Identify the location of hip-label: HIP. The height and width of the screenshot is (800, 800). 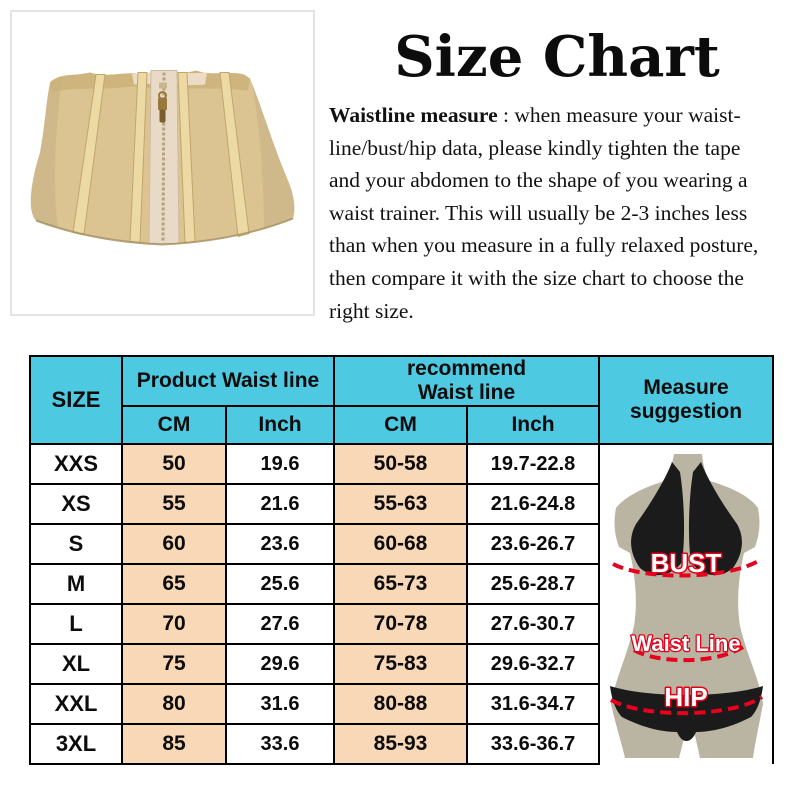
(685, 697).